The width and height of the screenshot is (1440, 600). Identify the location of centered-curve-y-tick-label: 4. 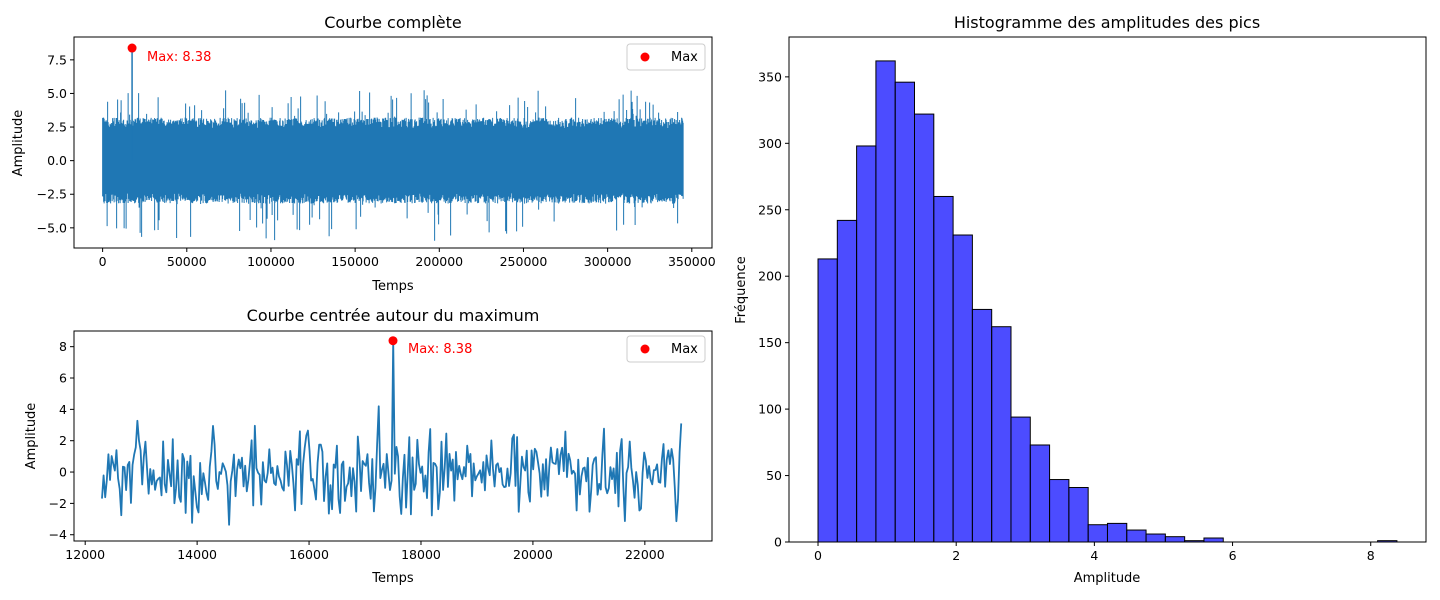
(63, 409).